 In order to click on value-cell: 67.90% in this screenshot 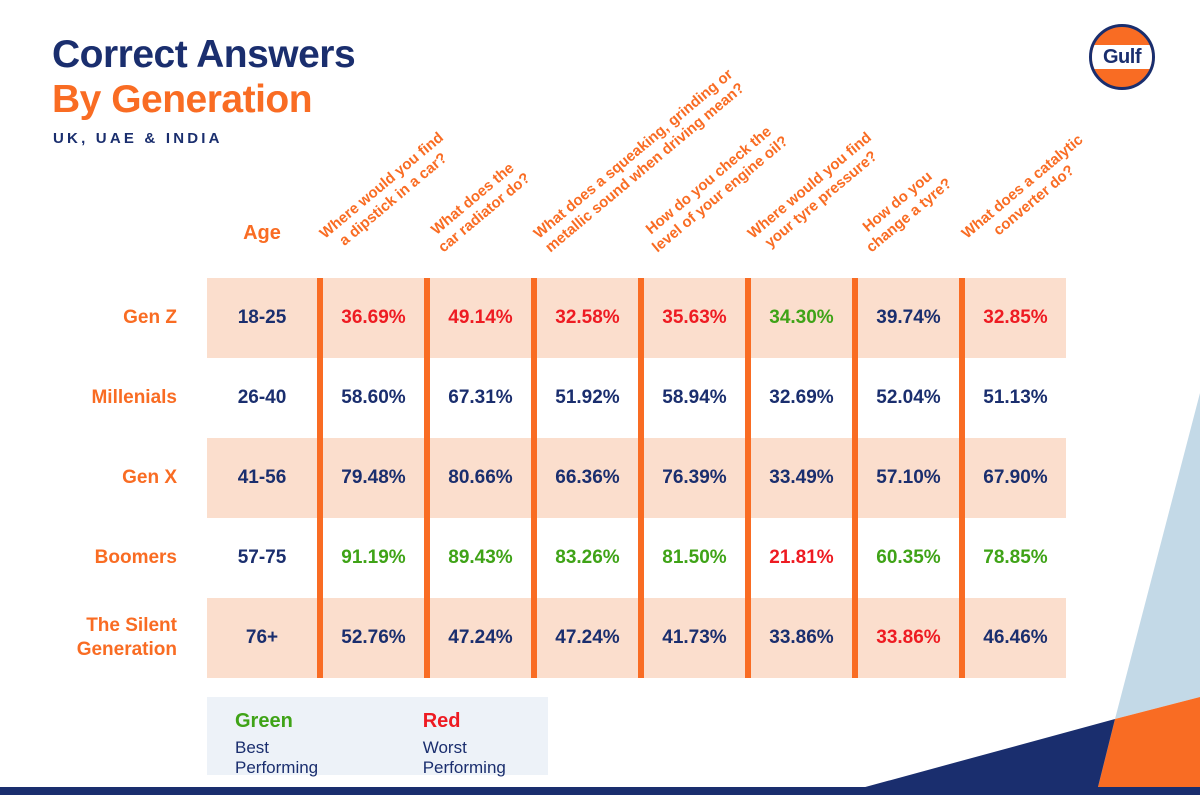, I will do `click(1012, 478)`.